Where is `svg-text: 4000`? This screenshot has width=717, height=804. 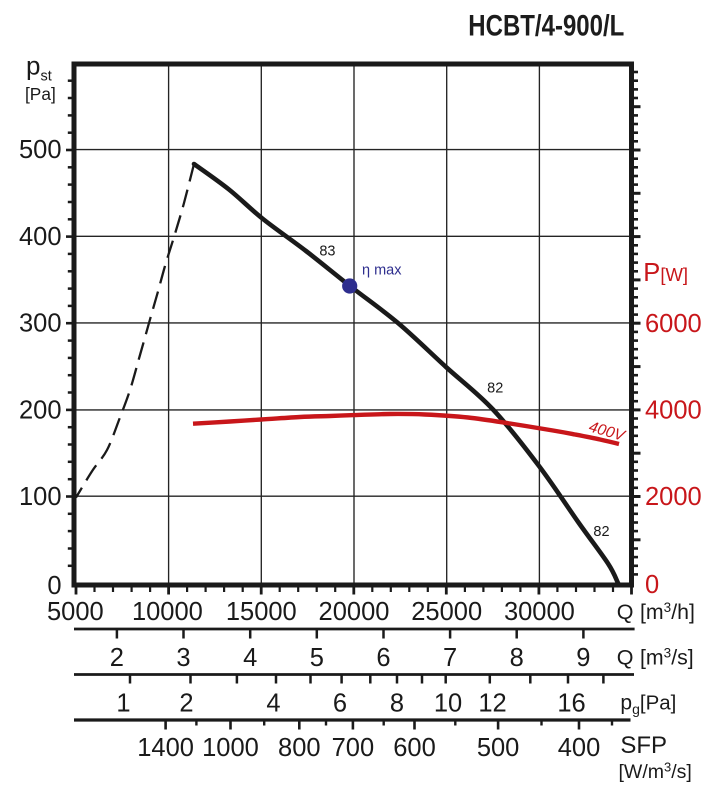
svg-text: 4000 is located at coordinates (673, 411).